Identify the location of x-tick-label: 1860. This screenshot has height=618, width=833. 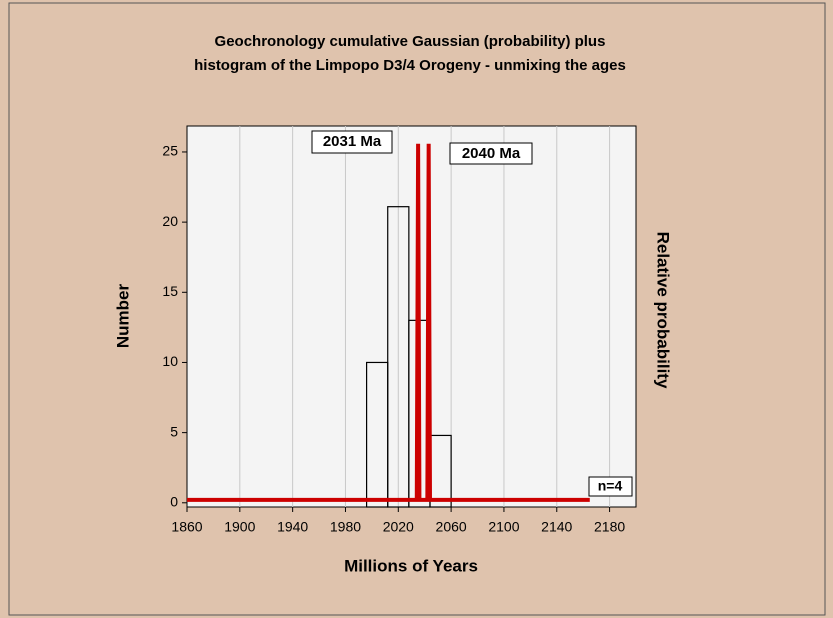
(186, 527).